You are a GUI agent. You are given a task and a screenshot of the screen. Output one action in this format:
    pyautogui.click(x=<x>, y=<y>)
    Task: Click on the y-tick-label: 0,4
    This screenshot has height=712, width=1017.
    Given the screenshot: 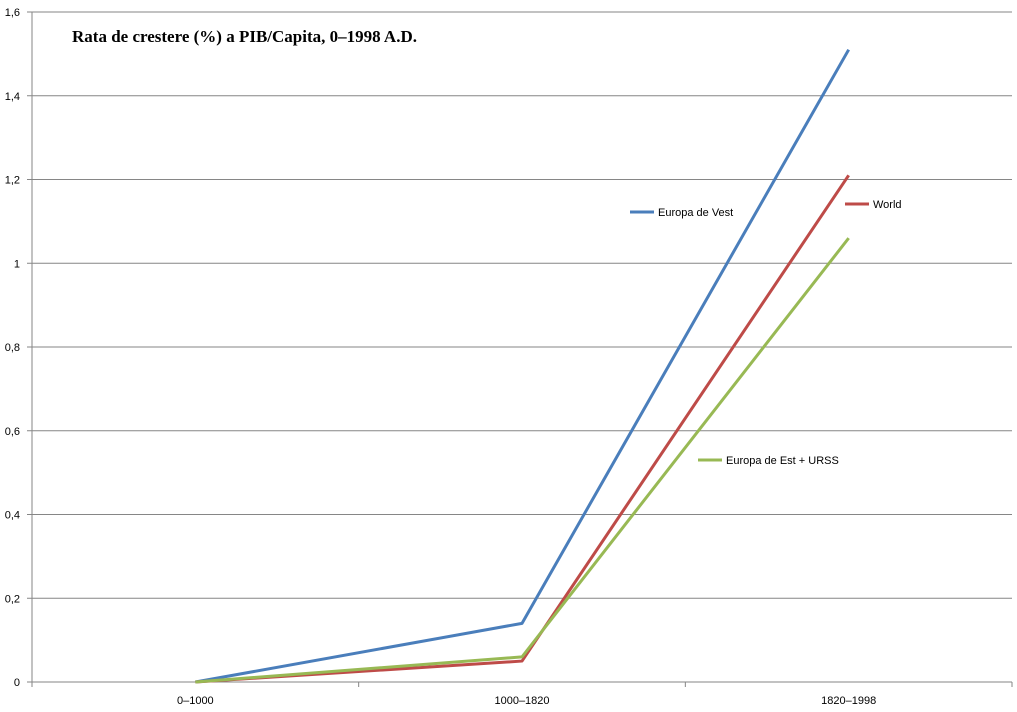 What is the action you would take?
    pyautogui.click(x=12, y=516)
    